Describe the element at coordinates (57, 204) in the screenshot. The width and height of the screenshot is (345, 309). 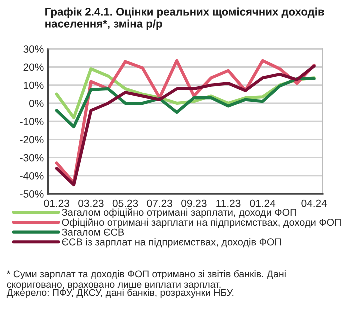
I see `x-tick-label: 01.23` at that location.